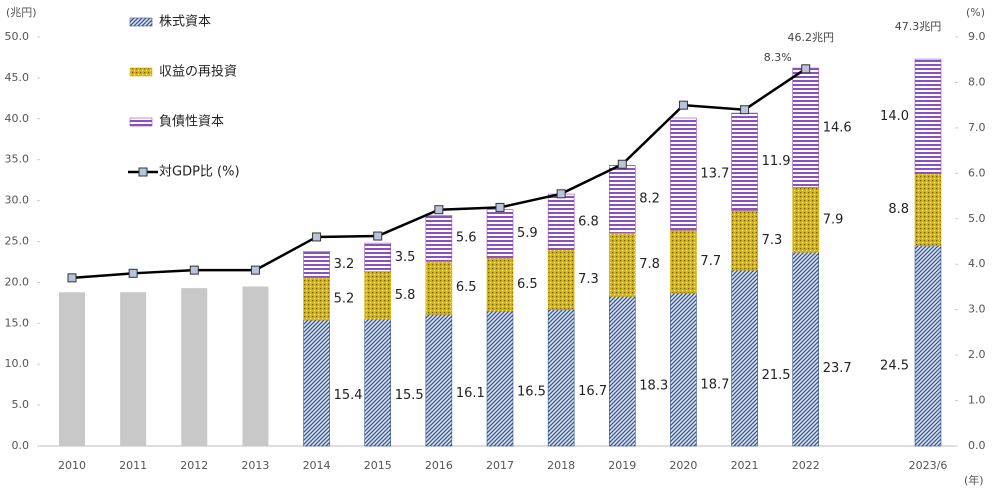 This screenshot has width=1000, height=500. Describe the element at coordinates (894, 116) in the screenshot. I see `data-label: 14.0` at that location.